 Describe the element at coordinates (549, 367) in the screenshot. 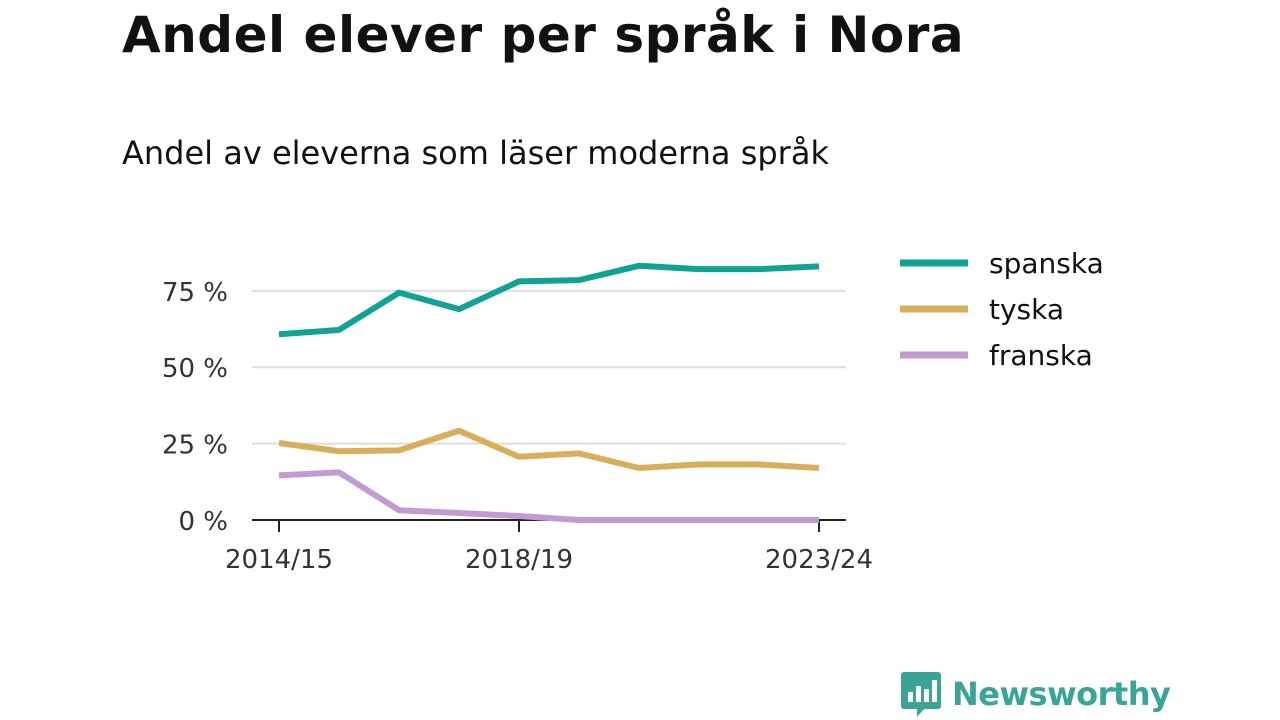

I see `grid-lines` at that location.